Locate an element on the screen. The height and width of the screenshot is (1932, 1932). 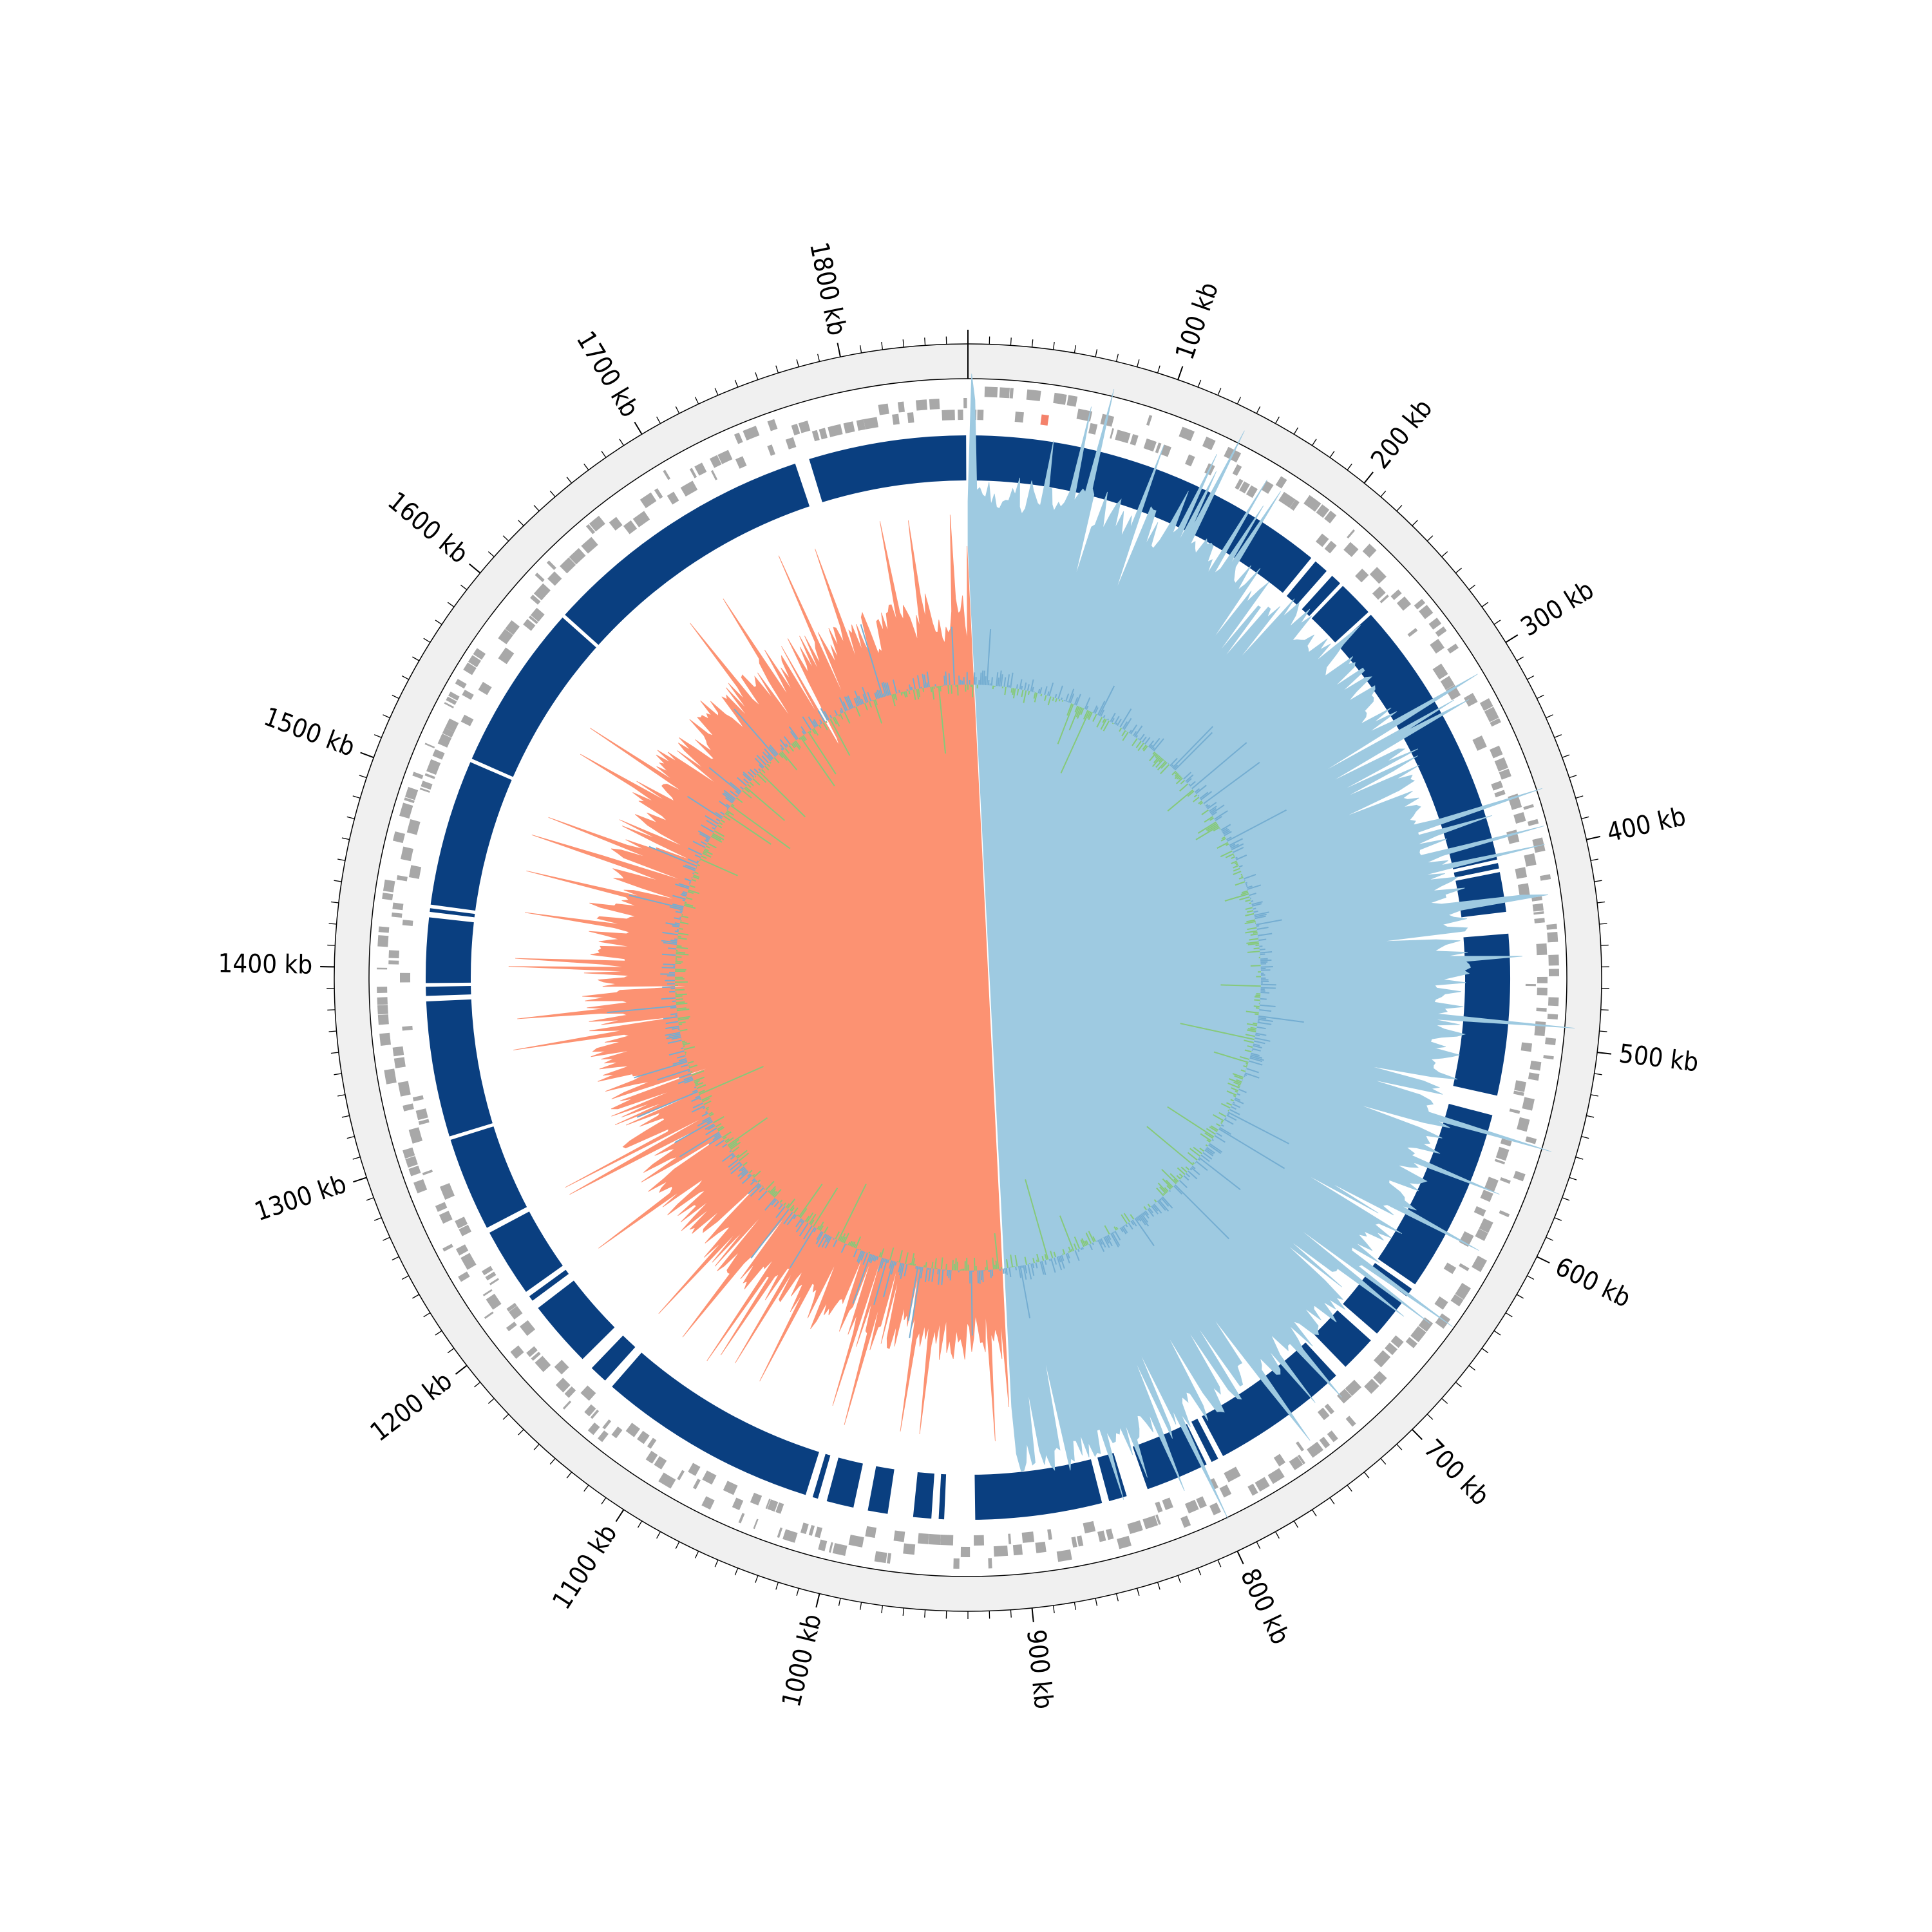
gc-track is located at coordinates (955, 981).